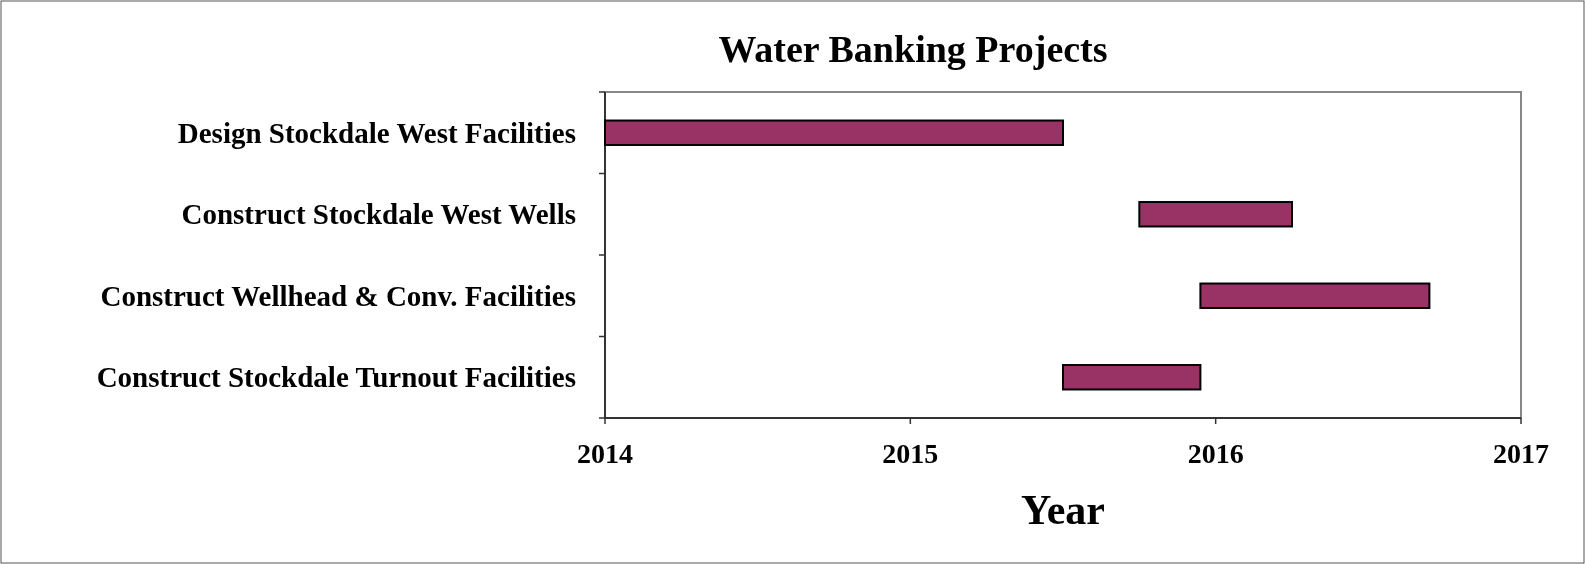 The height and width of the screenshot is (564, 1585). I want to click on x-axis-title: Year, so click(1063, 510).